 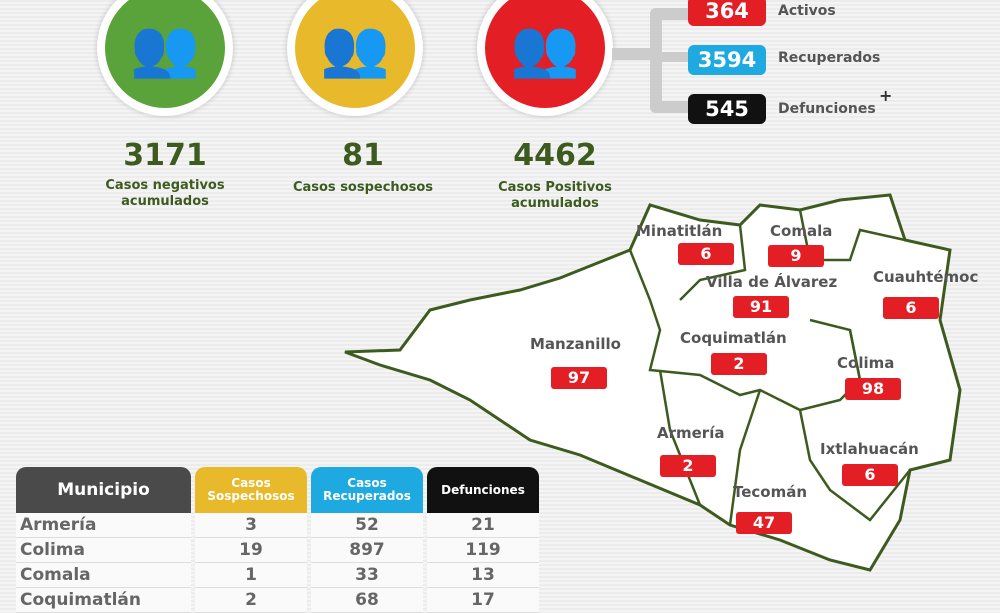 What do you see at coordinates (727, 13) in the screenshot?
I see `active-count: 364` at bounding box center [727, 13].